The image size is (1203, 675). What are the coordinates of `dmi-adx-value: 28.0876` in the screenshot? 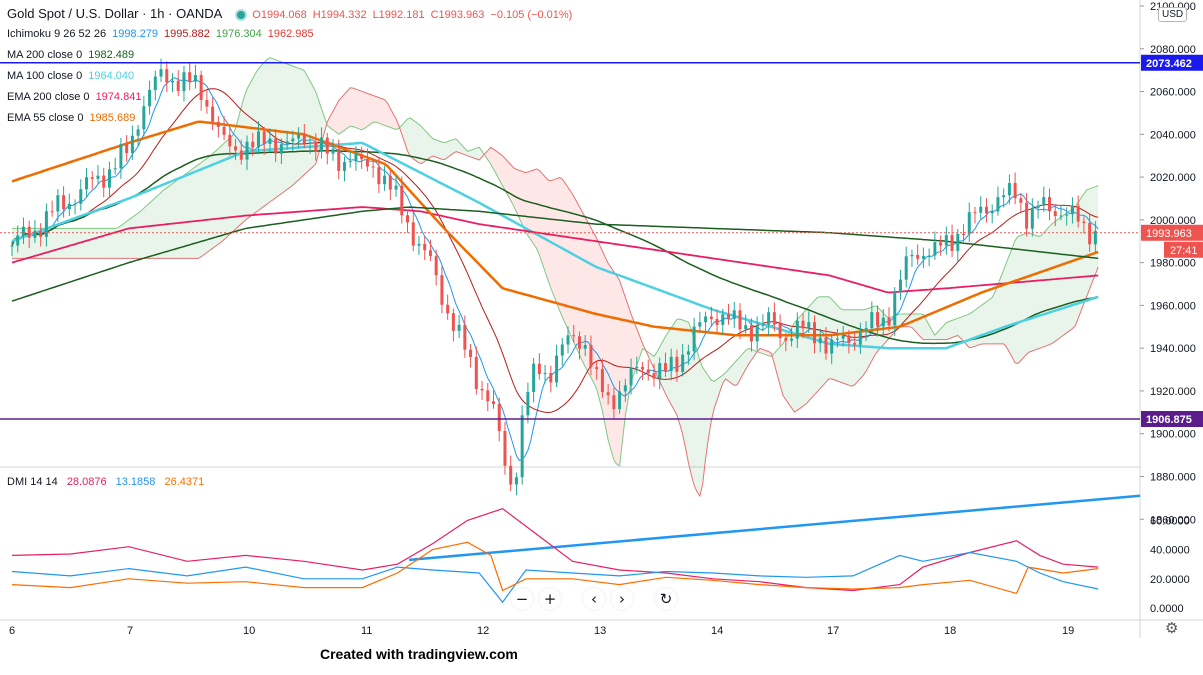 It's located at (86, 482).